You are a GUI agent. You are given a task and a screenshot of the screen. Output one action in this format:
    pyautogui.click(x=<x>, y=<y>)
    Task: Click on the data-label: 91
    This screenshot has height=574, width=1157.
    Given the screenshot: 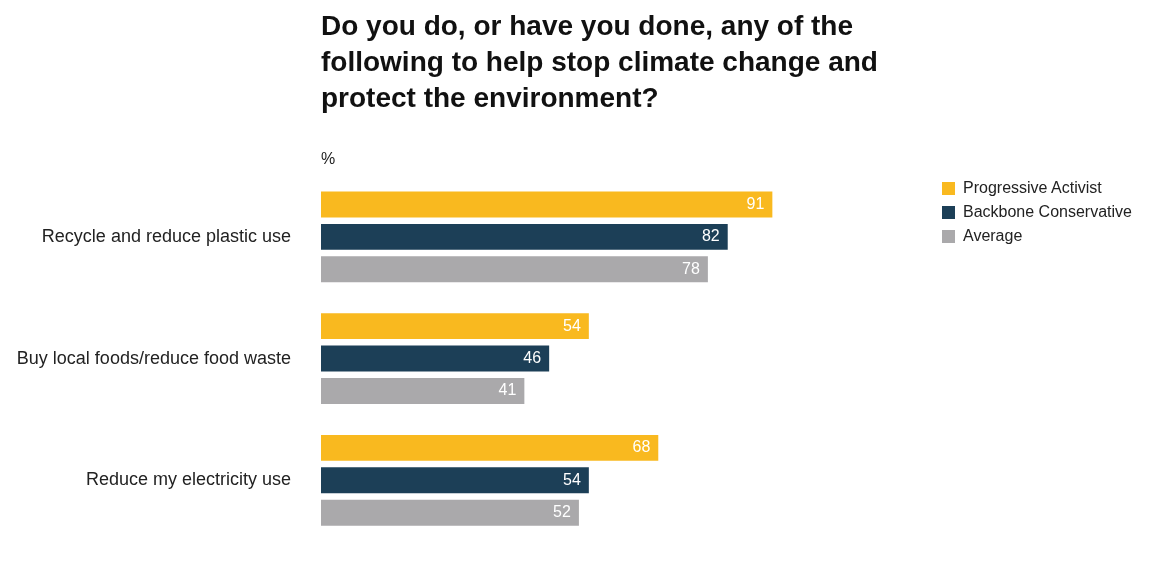 What is the action you would take?
    pyautogui.click(x=755, y=203)
    